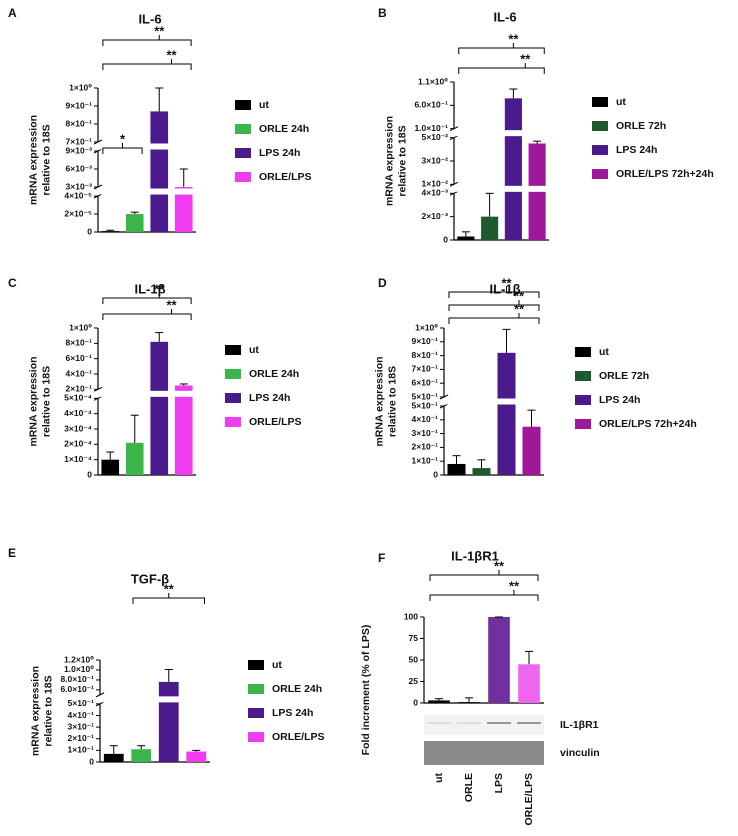  I want to click on y-tick-label: 9×10⁻¹, so click(79, 105).